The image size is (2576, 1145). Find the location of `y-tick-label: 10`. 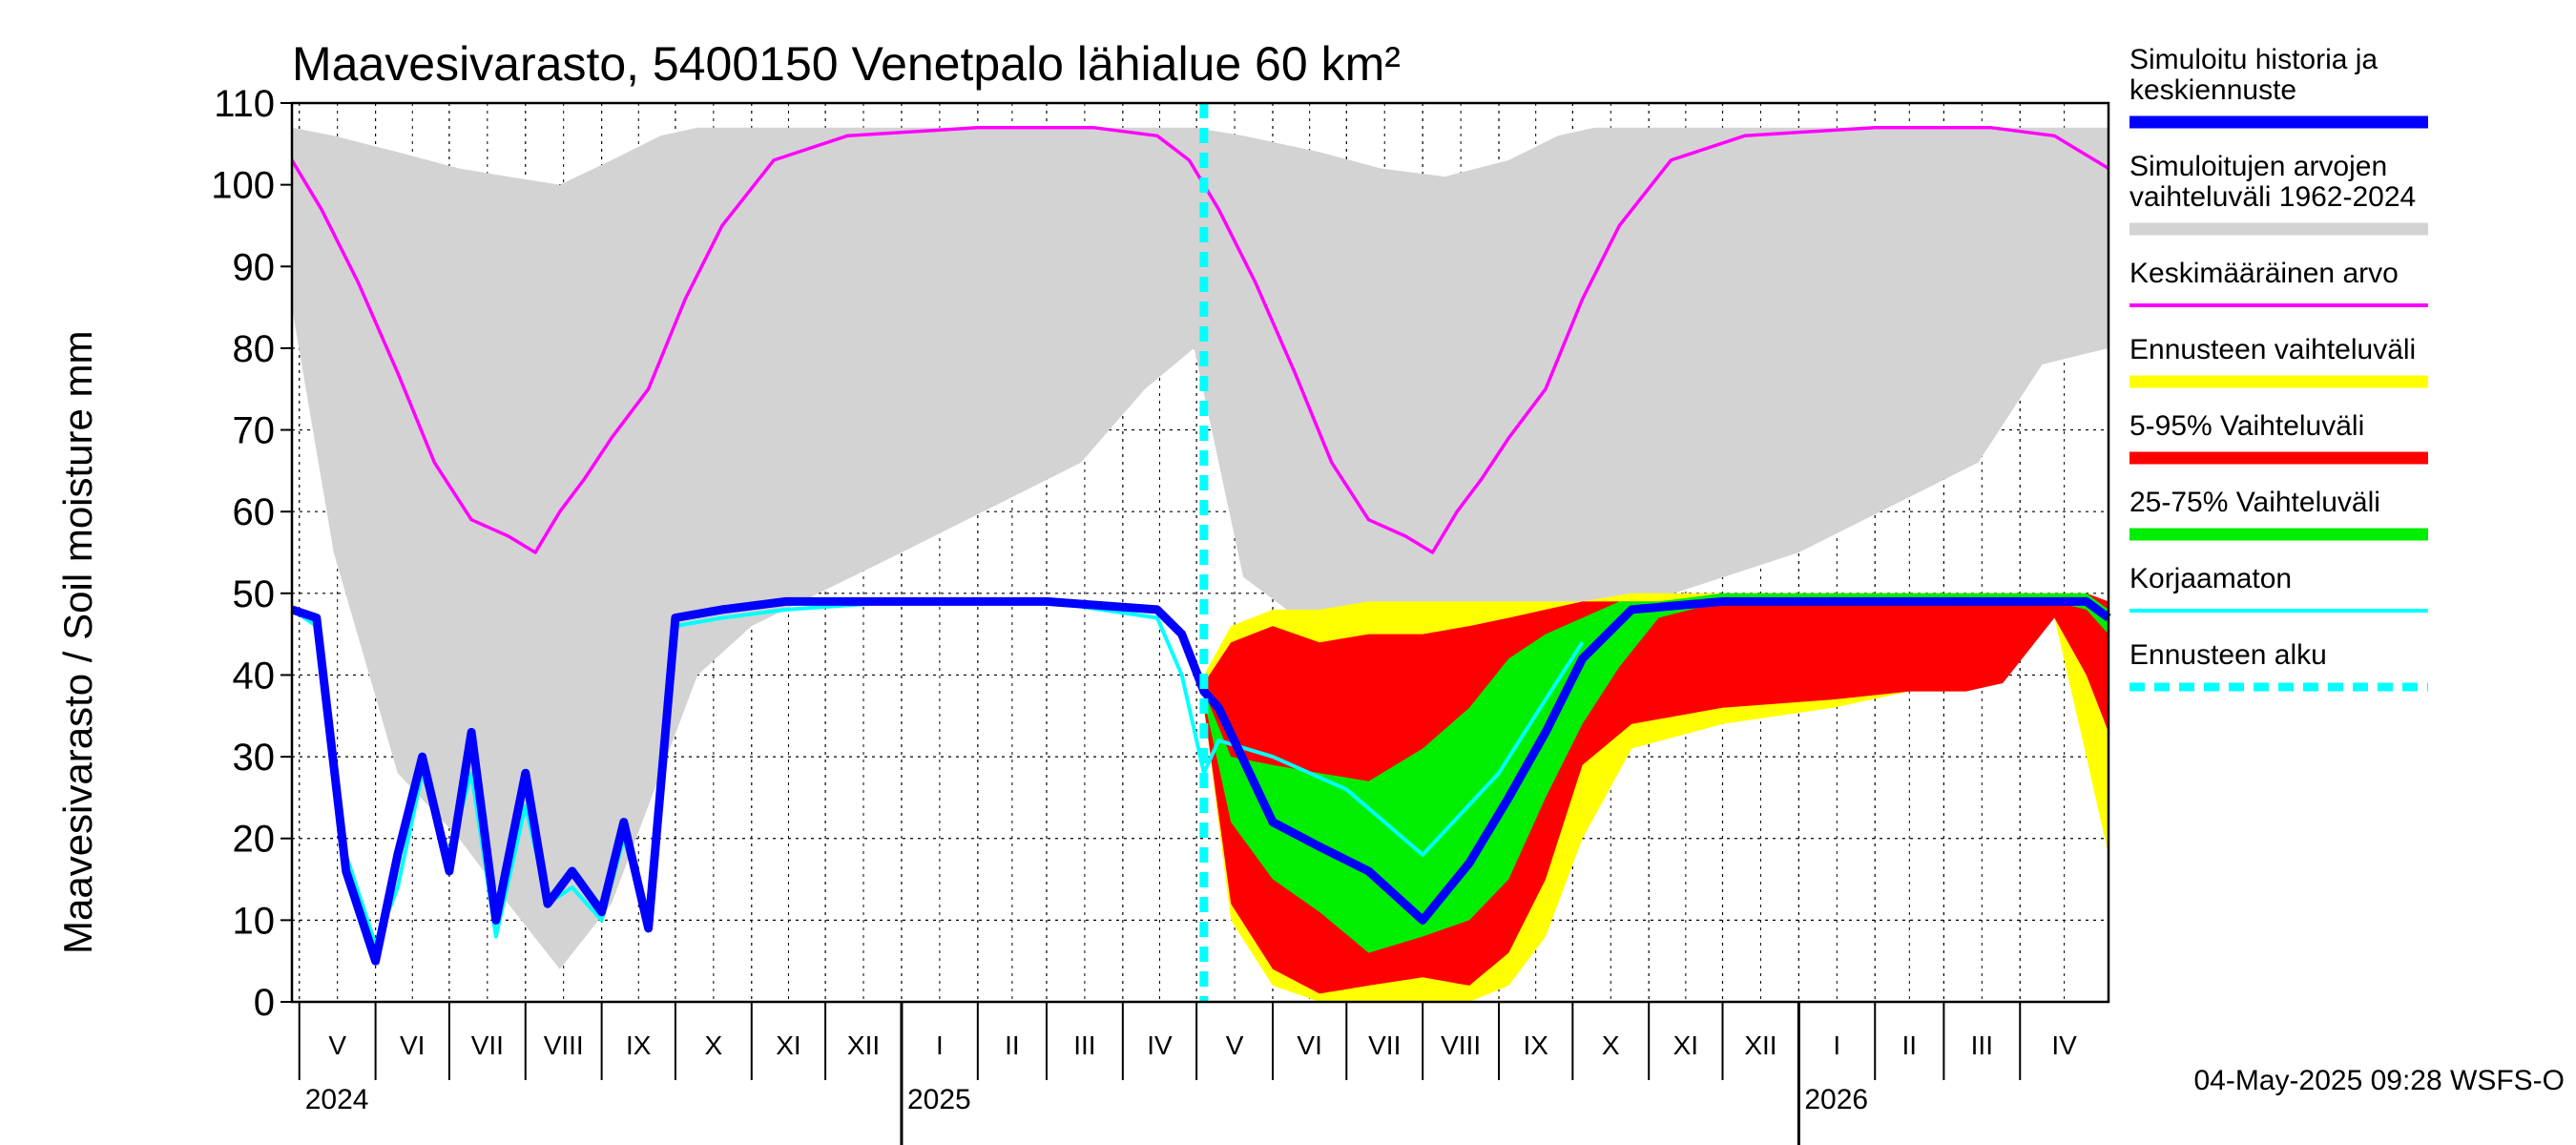

y-tick-label: 10 is located at coordinates (254, 921).